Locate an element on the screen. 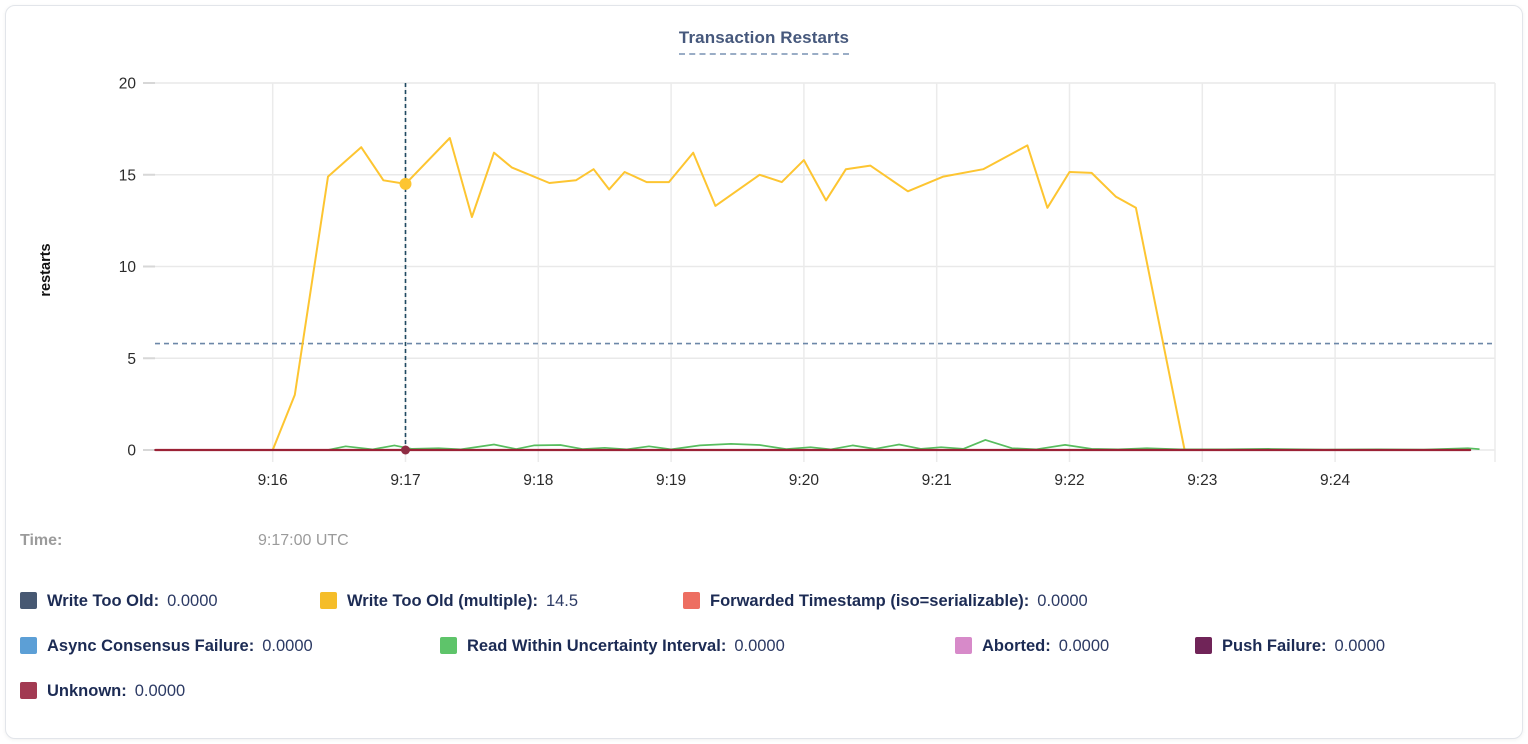  x-tick-label: 9:18 is located at coordinates (538, 480).